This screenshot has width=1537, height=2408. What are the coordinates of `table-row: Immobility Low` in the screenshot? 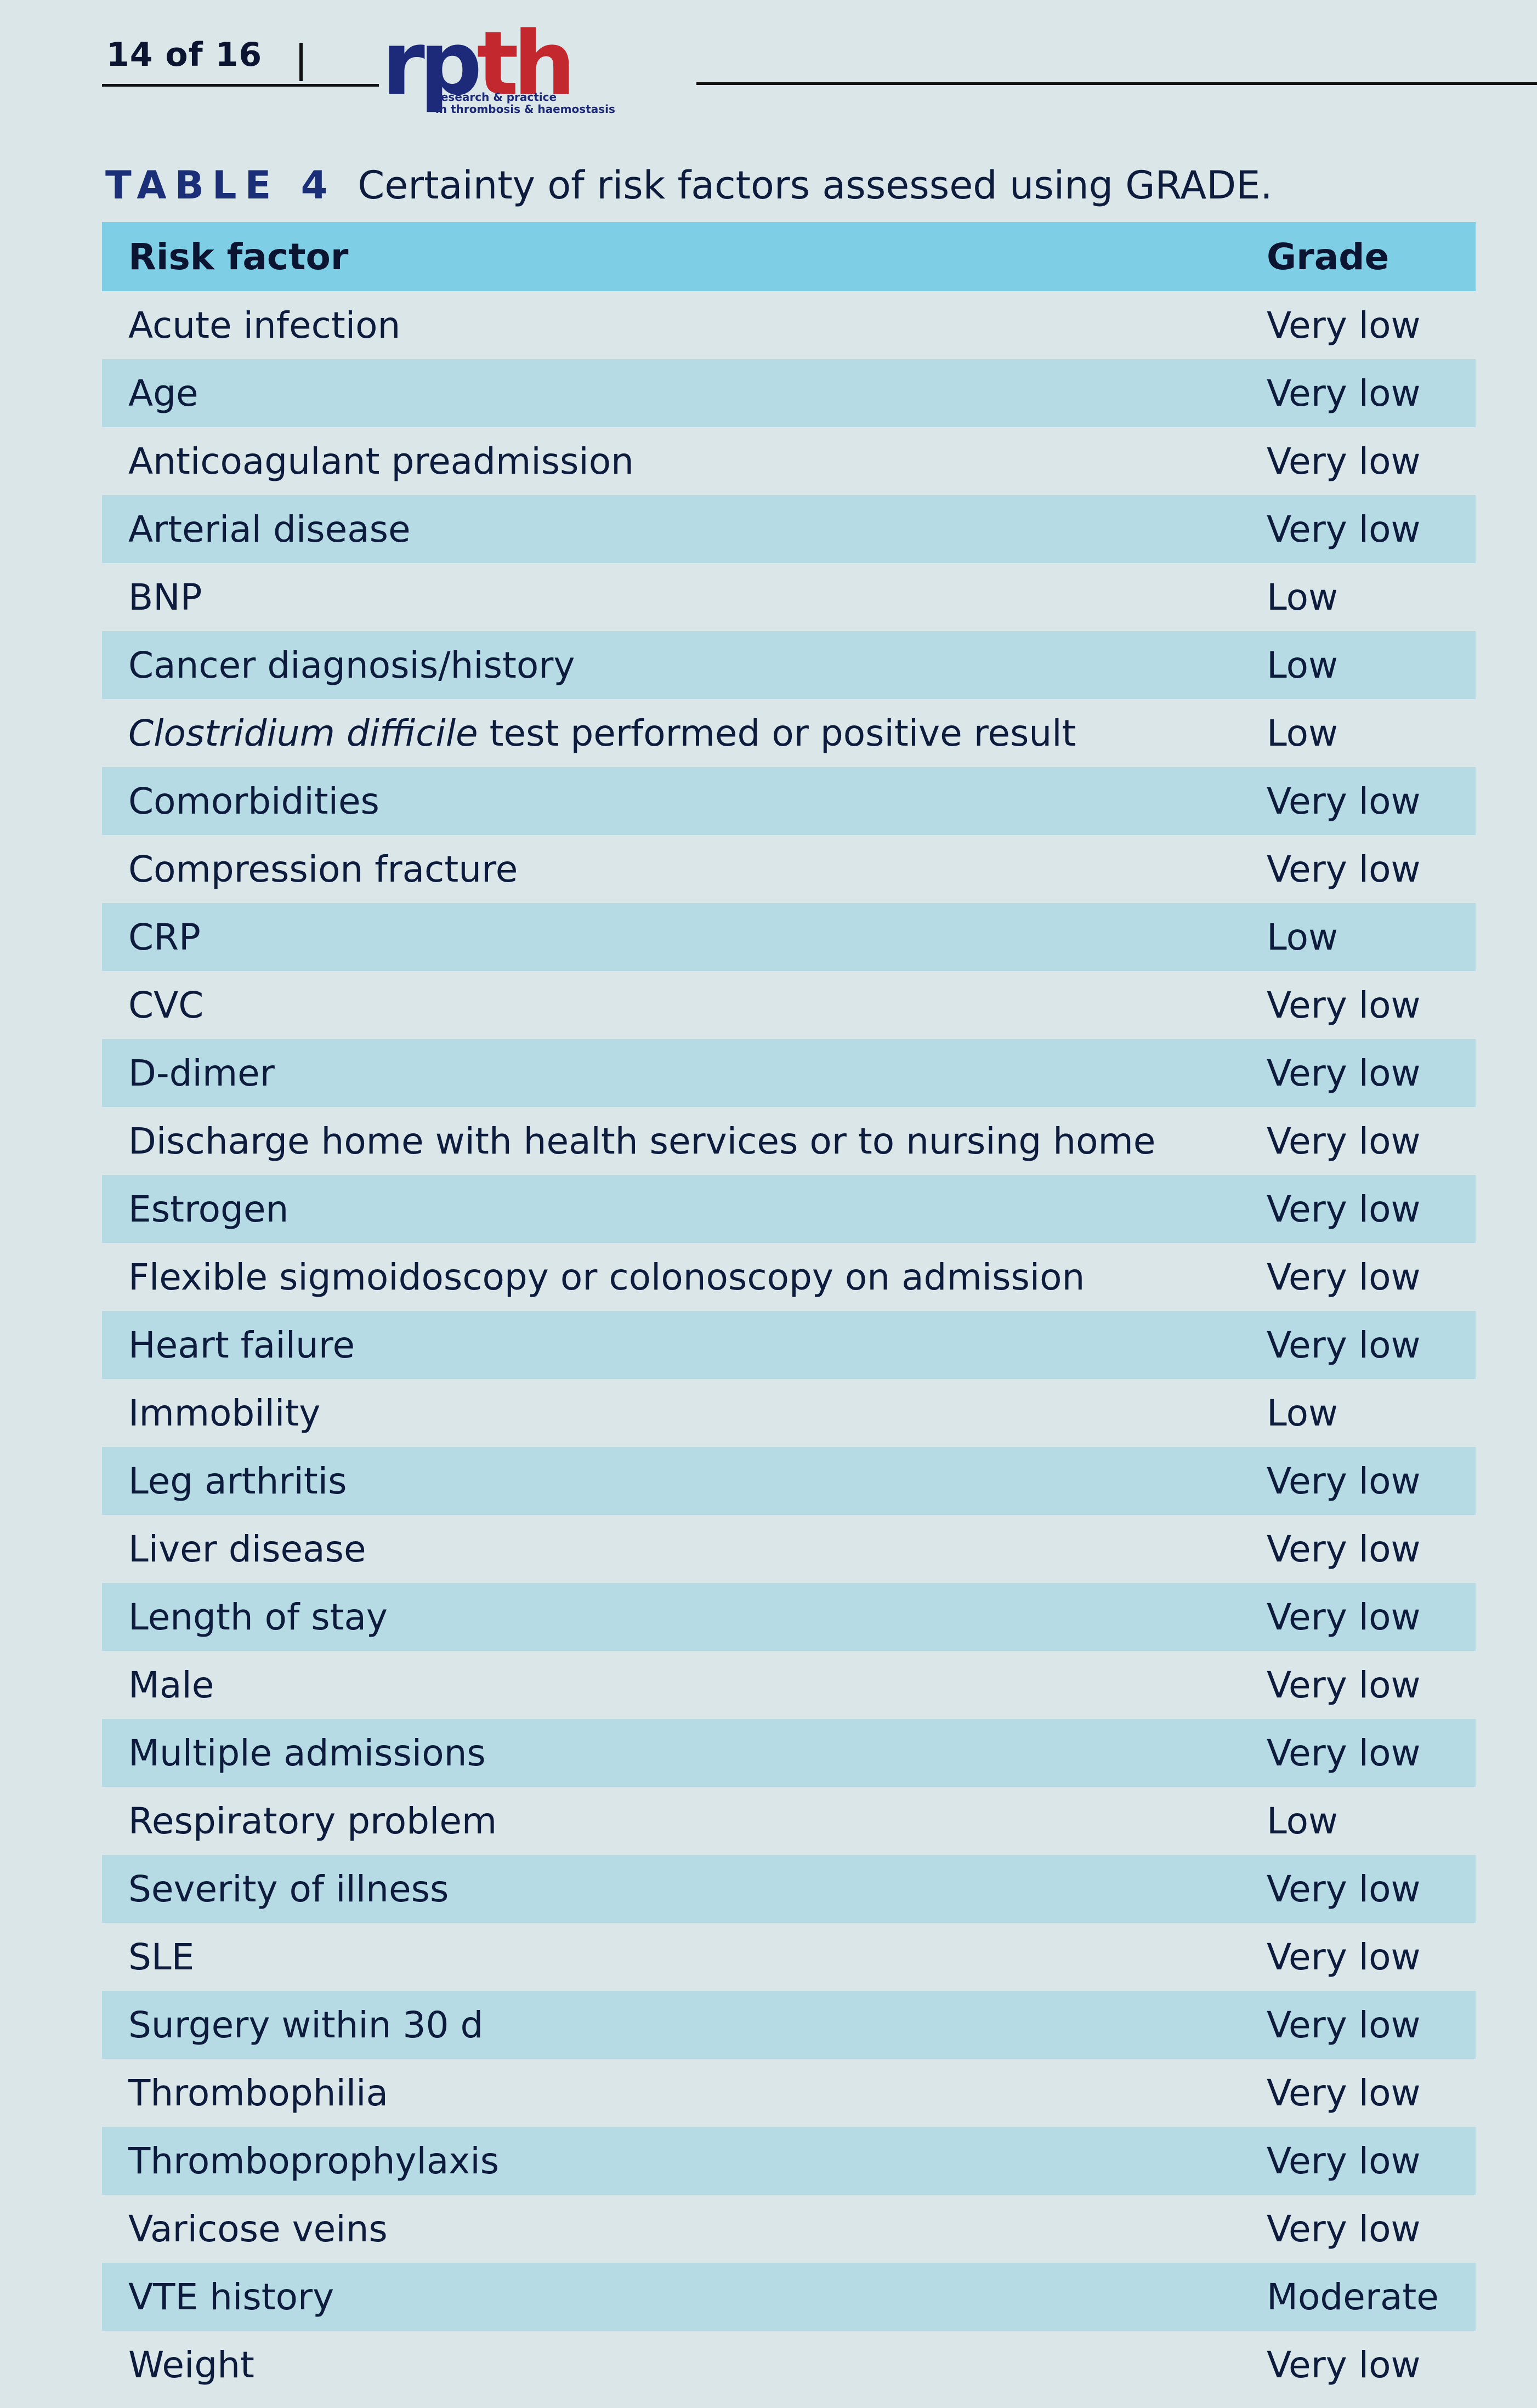 It's located at (789, 1413).